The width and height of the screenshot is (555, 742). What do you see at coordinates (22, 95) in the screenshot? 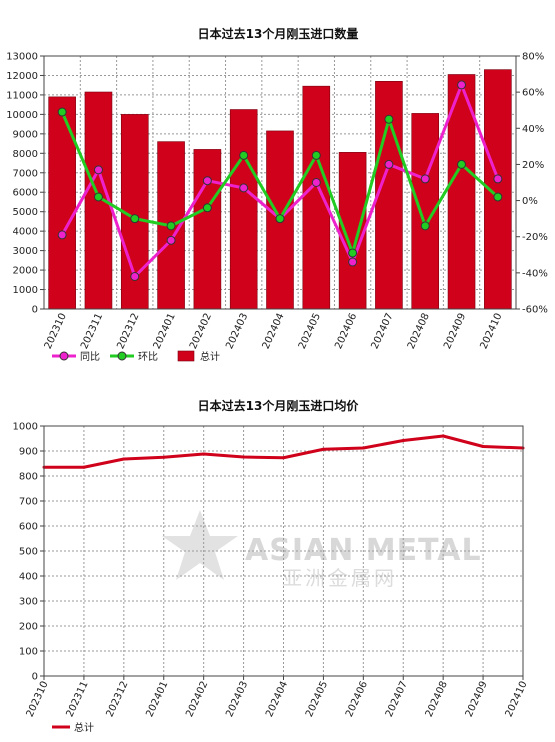
I see `y-tick-label: 11000` at bounding box center [22, 95].